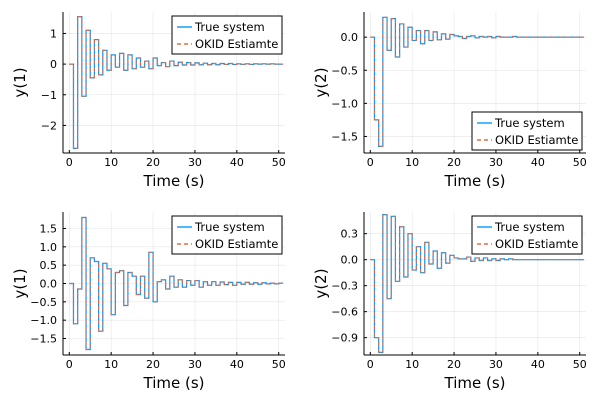  What do you see at coordinates (344, 286) in the screenshot?
I see `y-tick-label: −0.3` at bounding box center [344, 286].